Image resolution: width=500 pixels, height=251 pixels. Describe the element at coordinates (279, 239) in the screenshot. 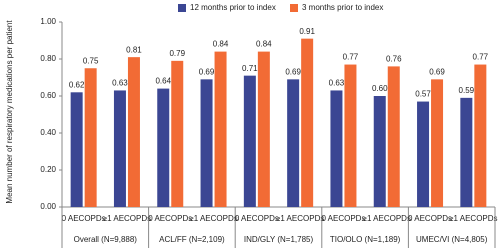

I see `group-label: IND/GLY (N=1,785)` at that location.